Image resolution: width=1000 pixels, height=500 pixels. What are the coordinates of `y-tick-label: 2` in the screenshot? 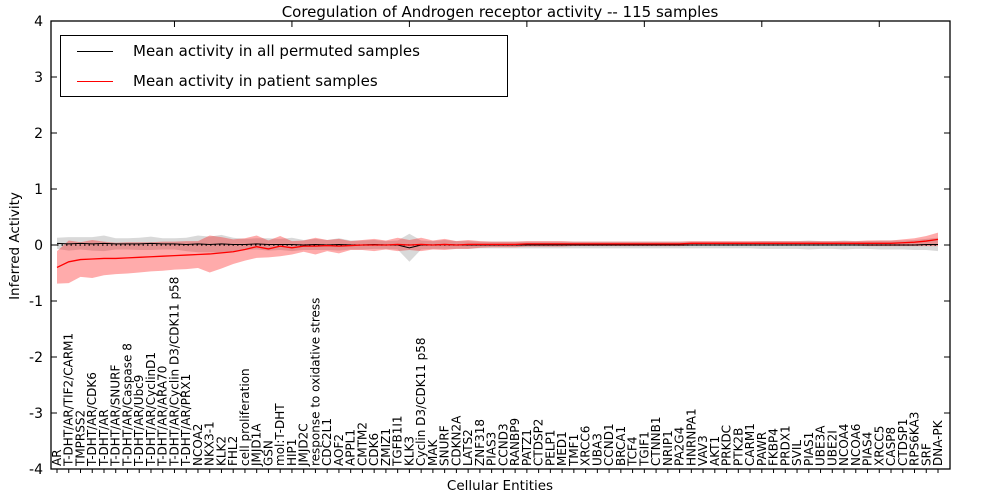 It's located at (38, 134).